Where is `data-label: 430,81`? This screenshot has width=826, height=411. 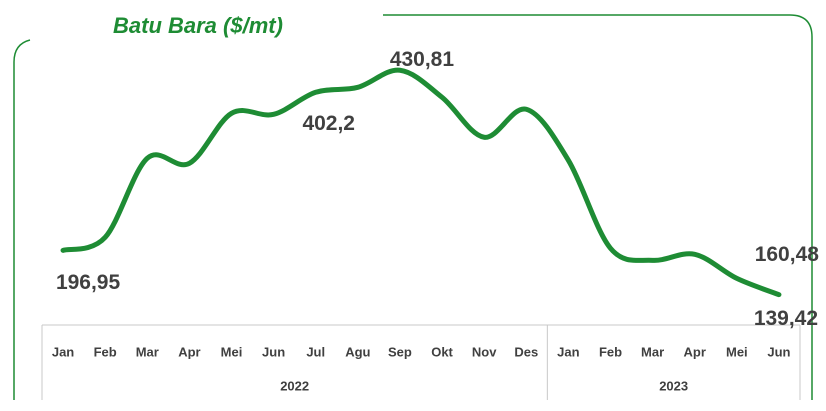
data-label: 430,81 is located at coordinates (422, 59).